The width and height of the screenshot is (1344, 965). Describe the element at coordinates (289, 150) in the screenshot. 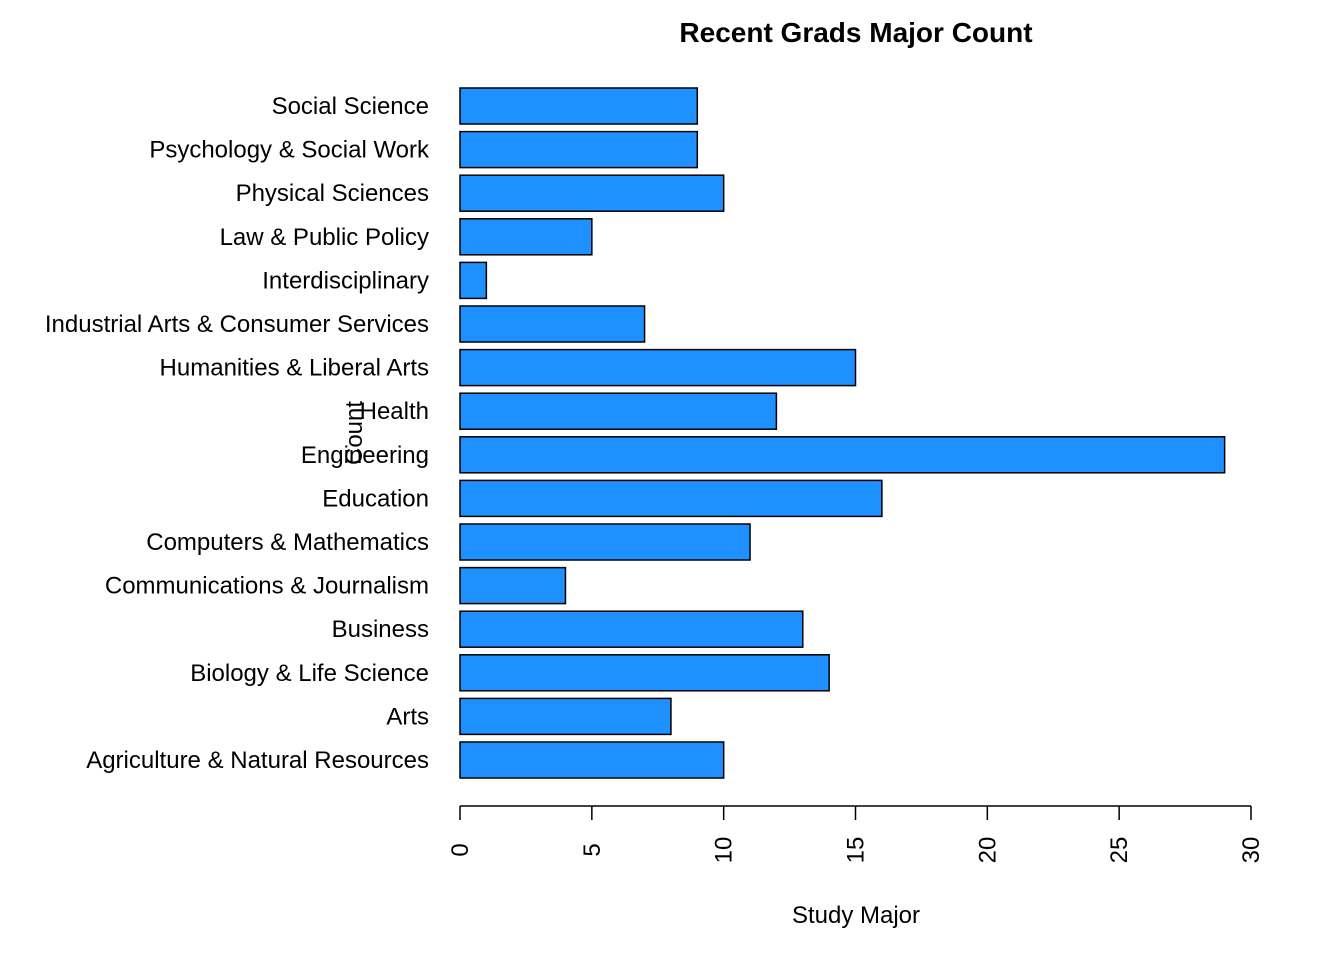

I see `category-label: Psychology & Social Work` at that location.